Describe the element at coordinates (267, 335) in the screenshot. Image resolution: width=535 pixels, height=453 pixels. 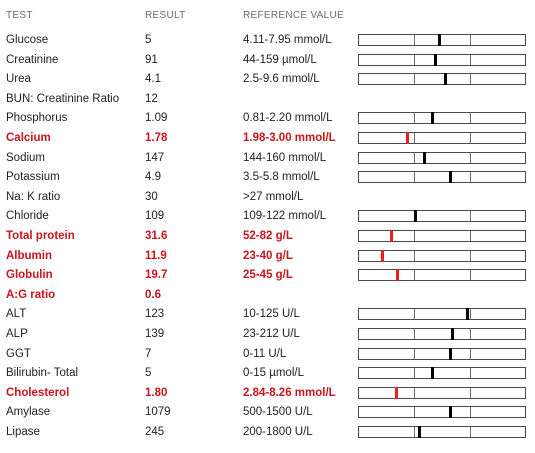
I see `table-row: ALP 139 23-212 U/L` at that location.